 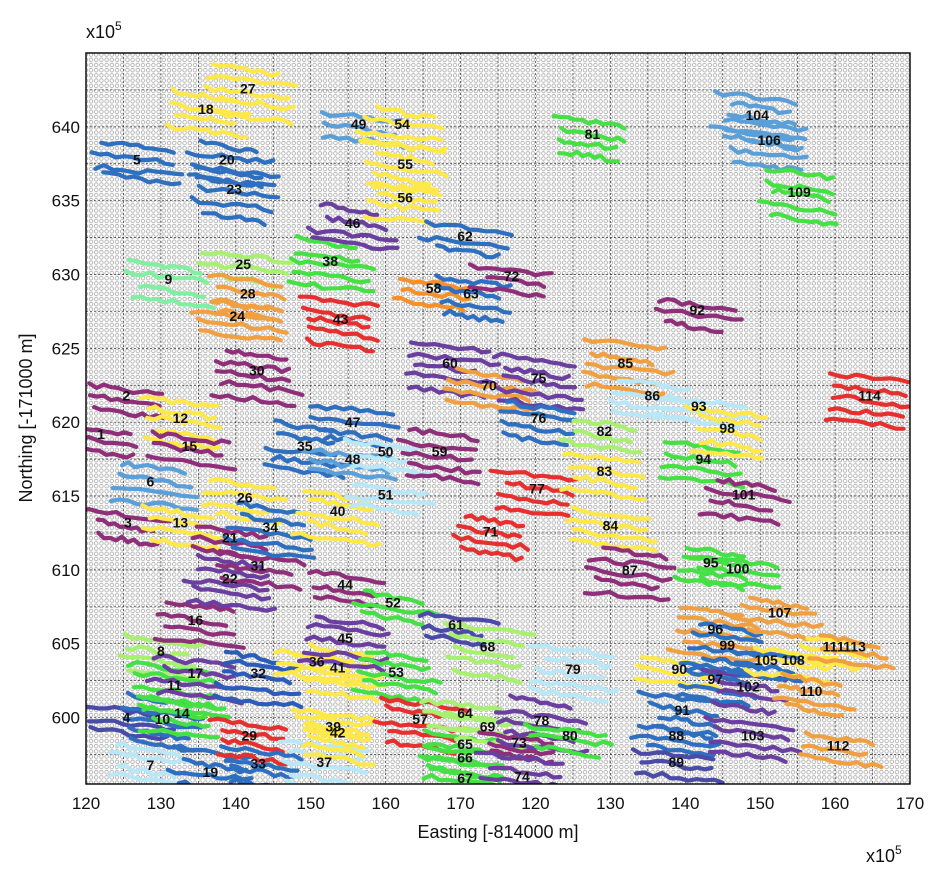 I want to click on region-label-100: 100, so click(x=738, y=568).